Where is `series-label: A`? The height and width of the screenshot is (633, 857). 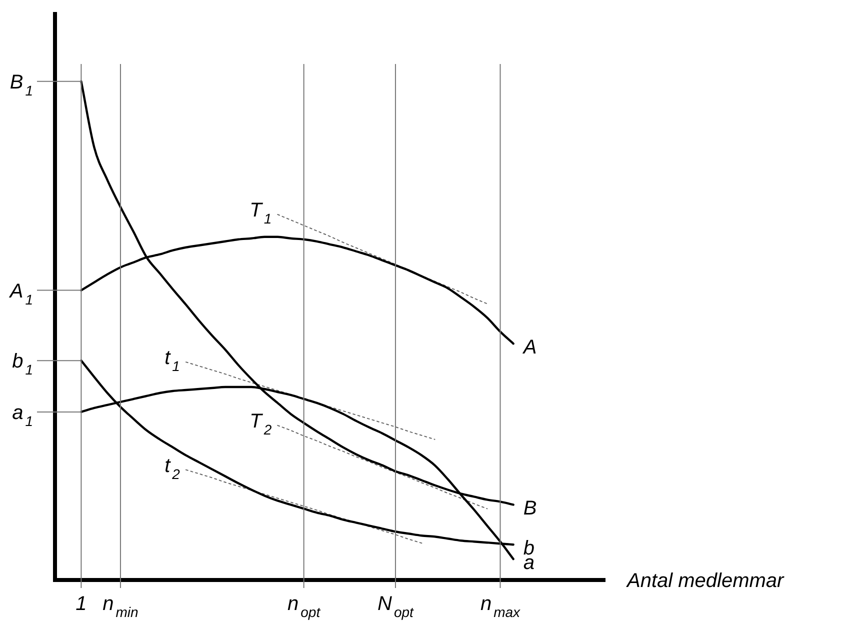 series-label: A is located at coordinates (529, 347).